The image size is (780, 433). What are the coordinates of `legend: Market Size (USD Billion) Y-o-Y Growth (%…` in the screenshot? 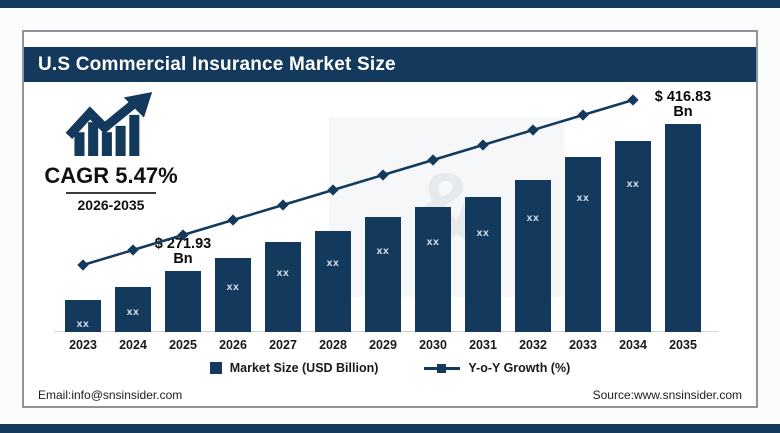 It's located at (390, 368).